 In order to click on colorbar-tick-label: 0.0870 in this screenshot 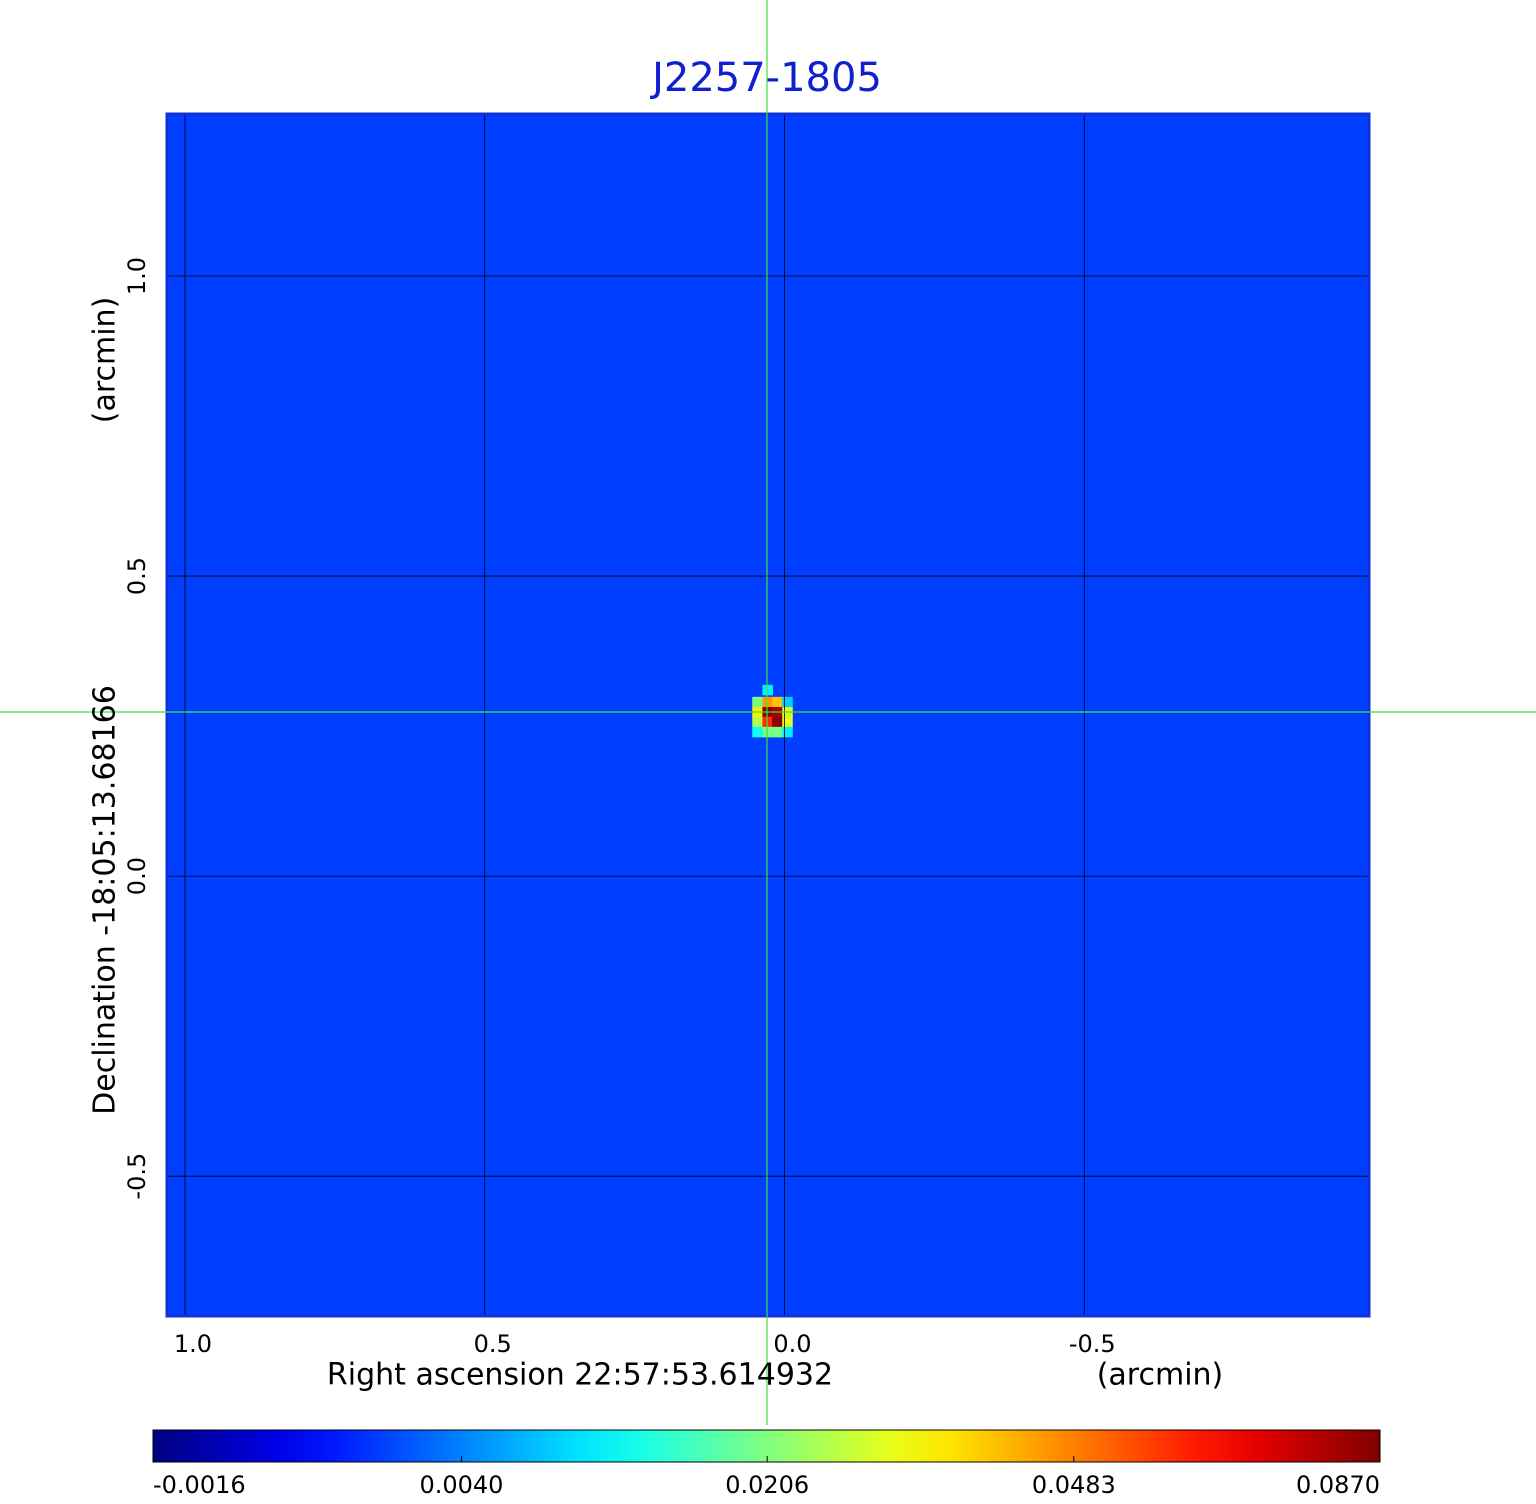, I will do `click(1338, 1485)`.